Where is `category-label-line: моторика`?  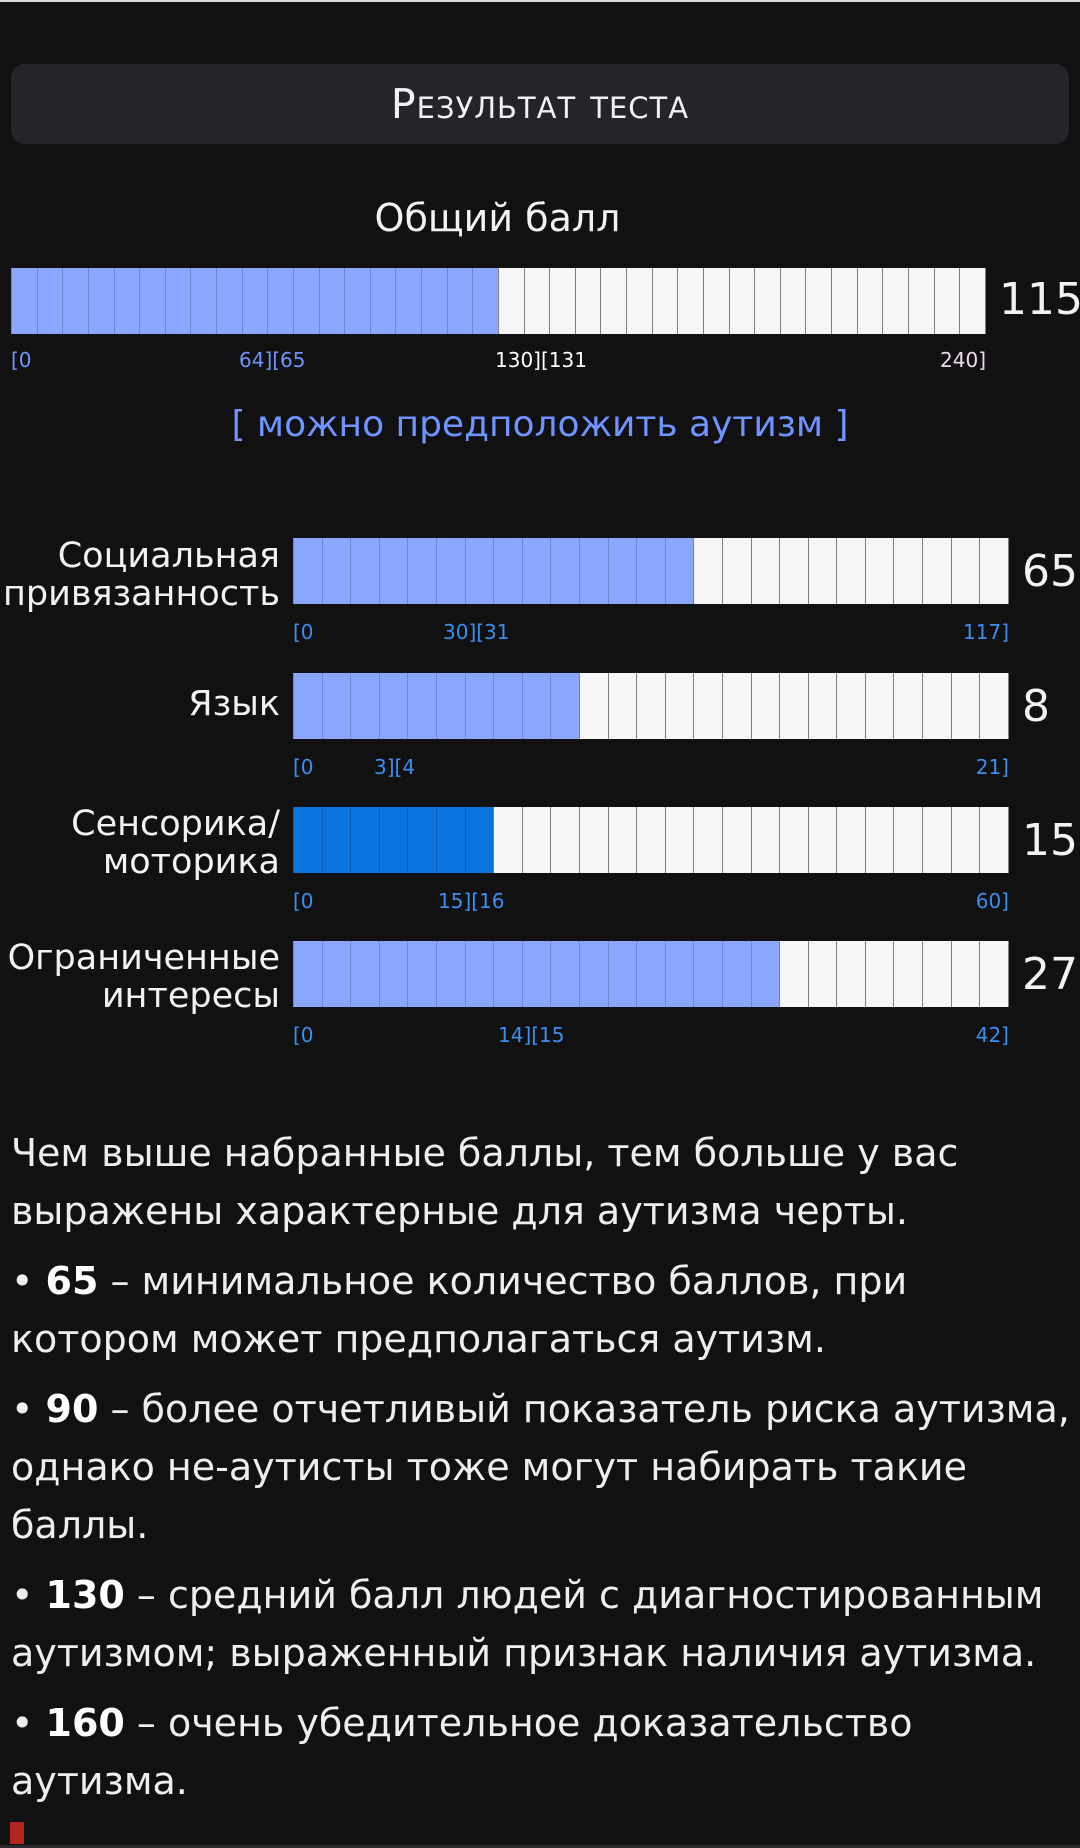
category-label-line: моторика is located at coordinates (191, 862).